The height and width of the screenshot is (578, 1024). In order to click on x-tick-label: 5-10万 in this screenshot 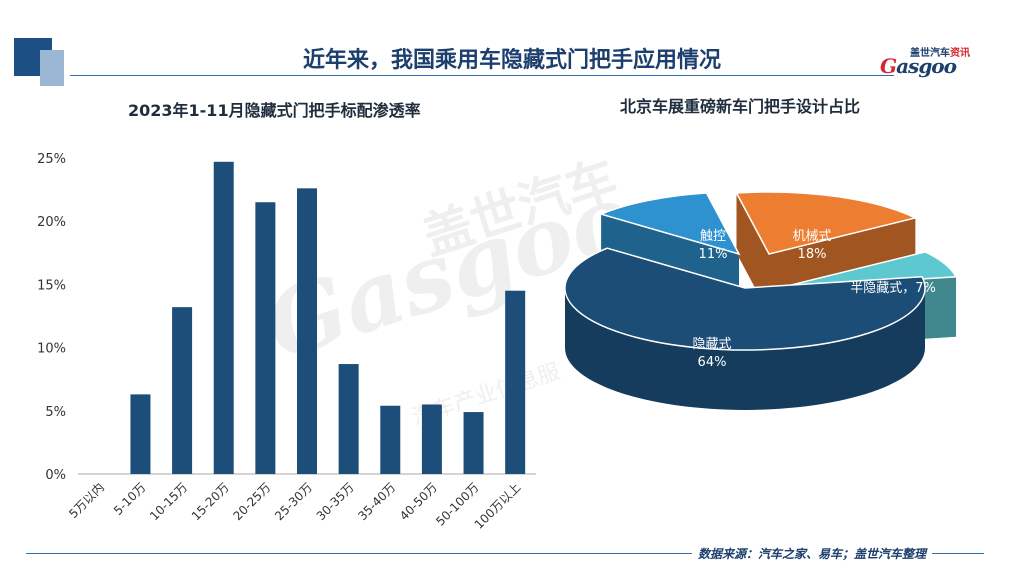, I will do `click(130, 499)`.